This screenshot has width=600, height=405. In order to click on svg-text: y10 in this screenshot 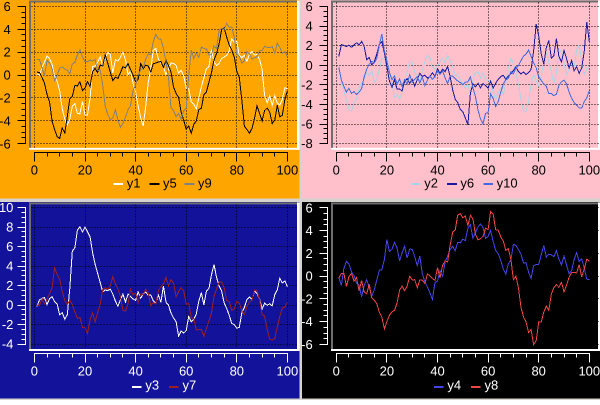, I will do `click(507, 183)`.